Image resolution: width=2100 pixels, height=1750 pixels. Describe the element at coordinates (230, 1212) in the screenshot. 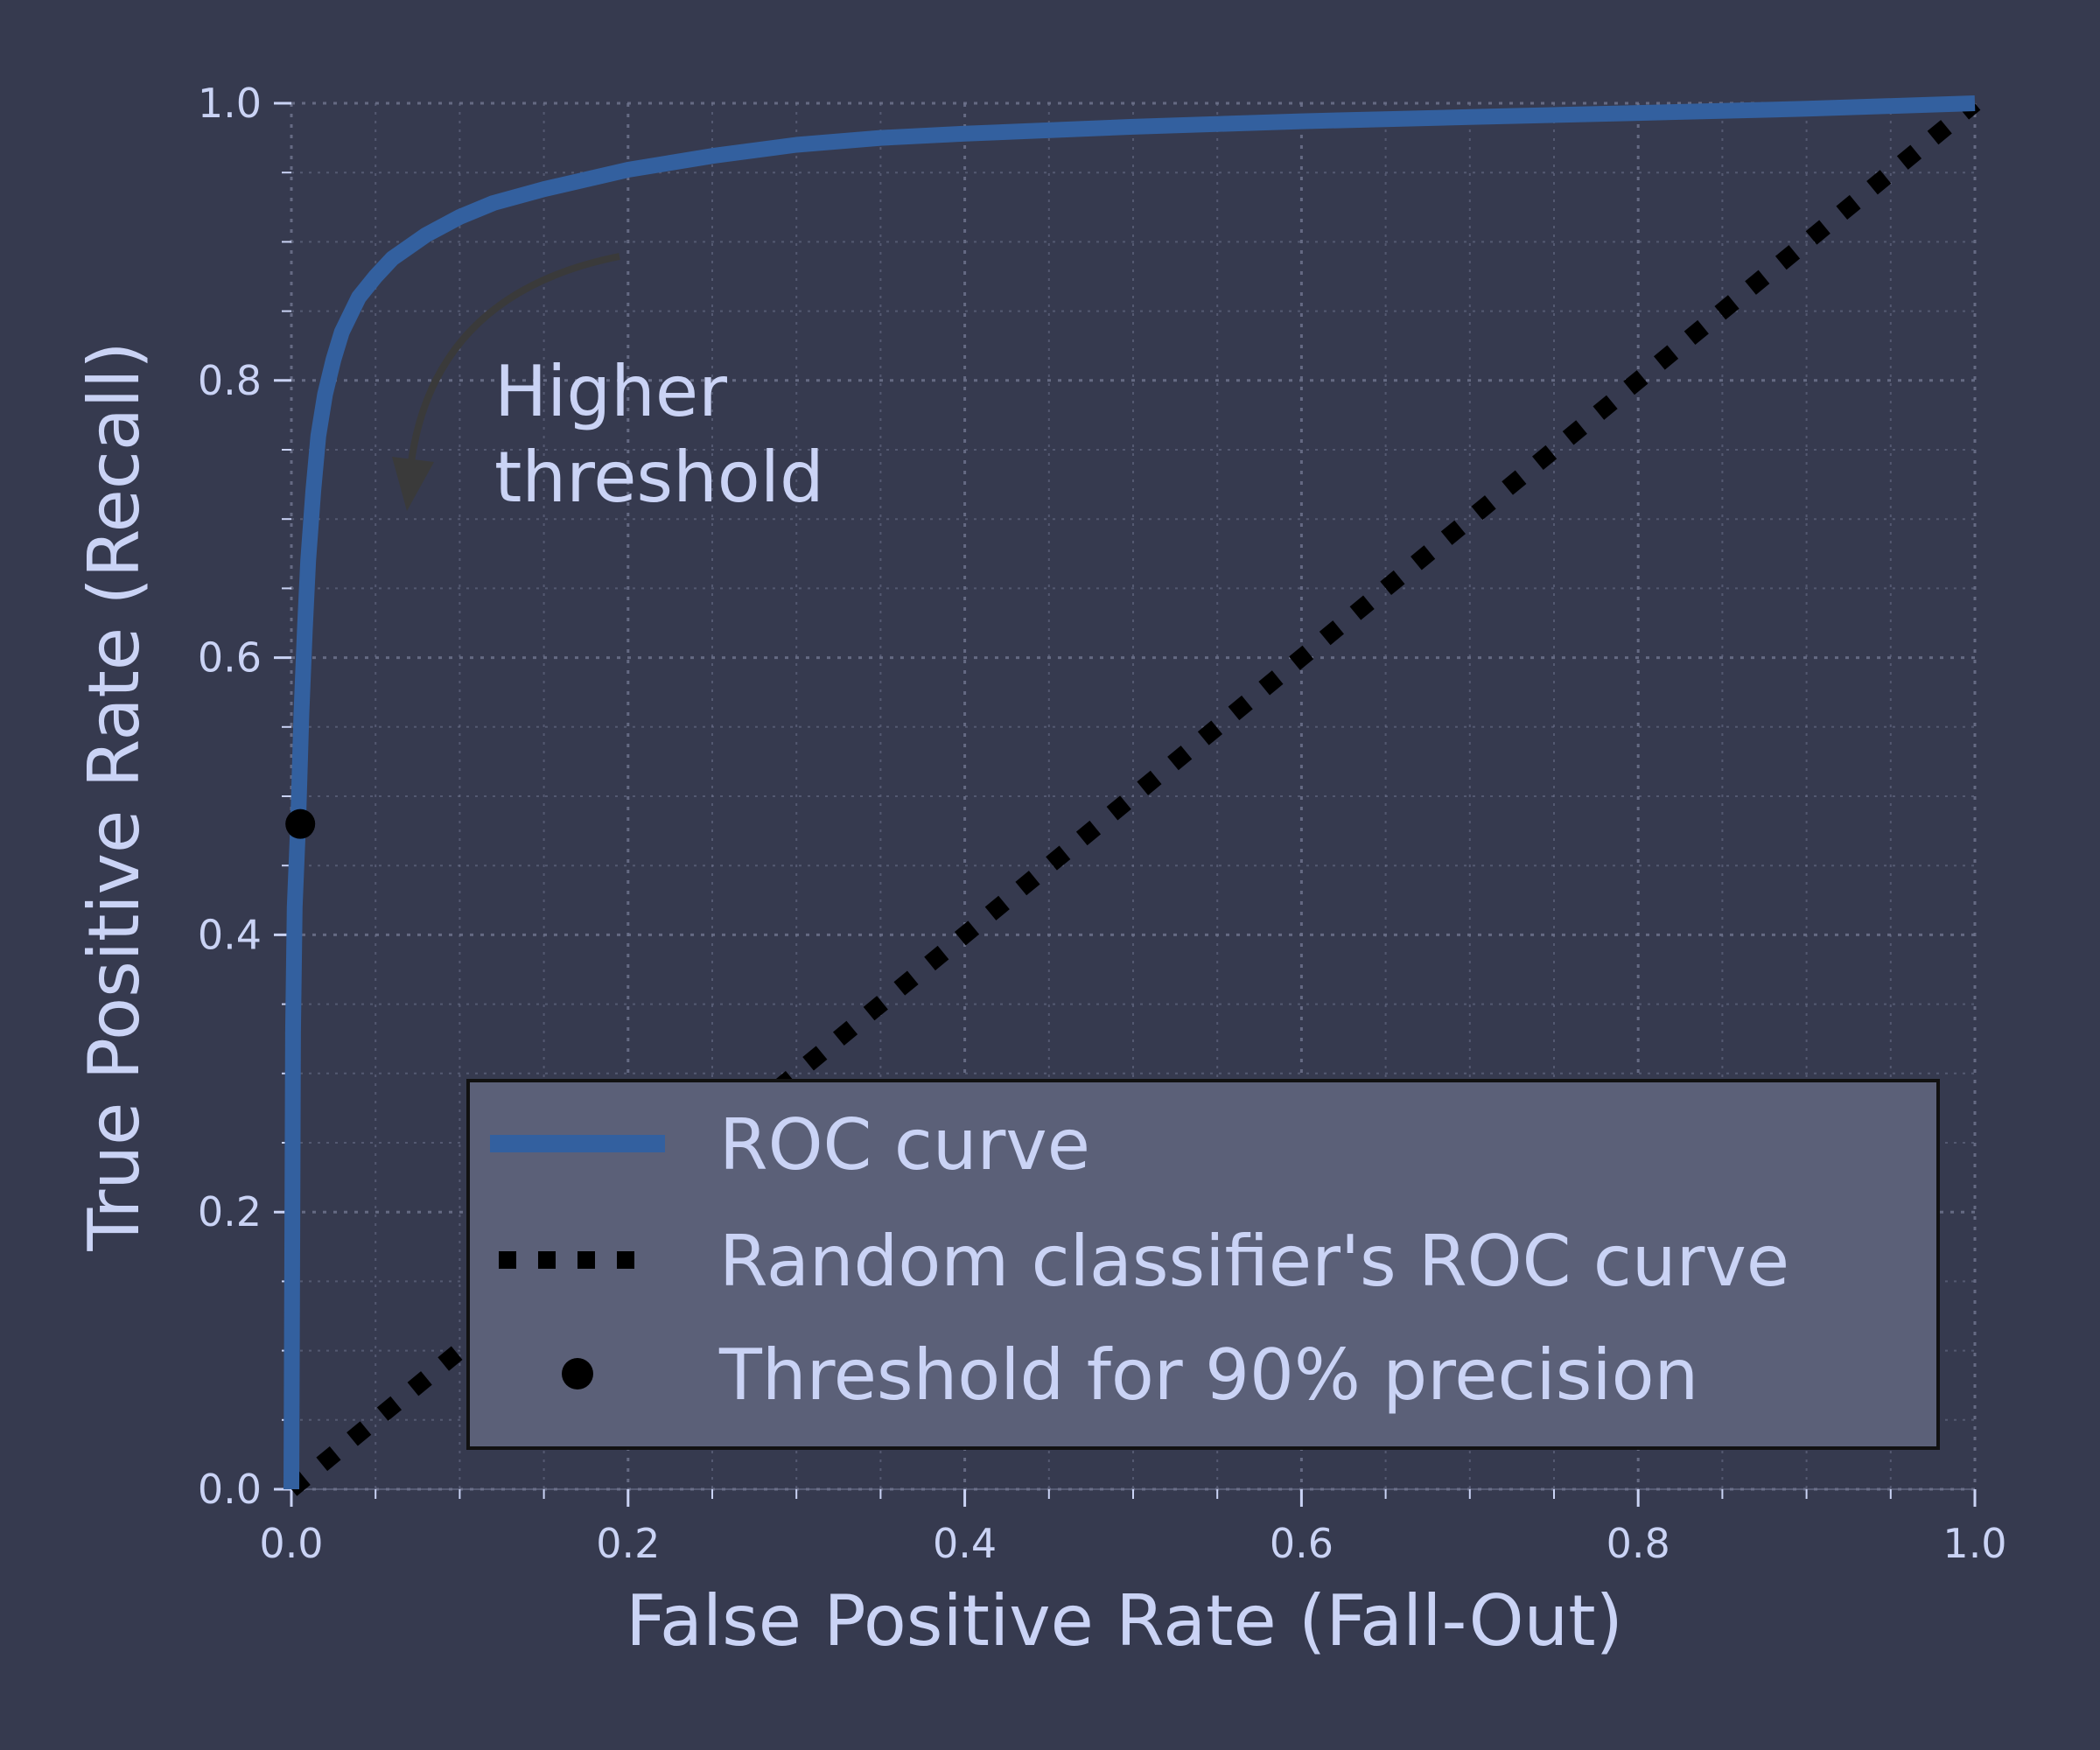

I see `y-tick-label: 0.2` at that location.